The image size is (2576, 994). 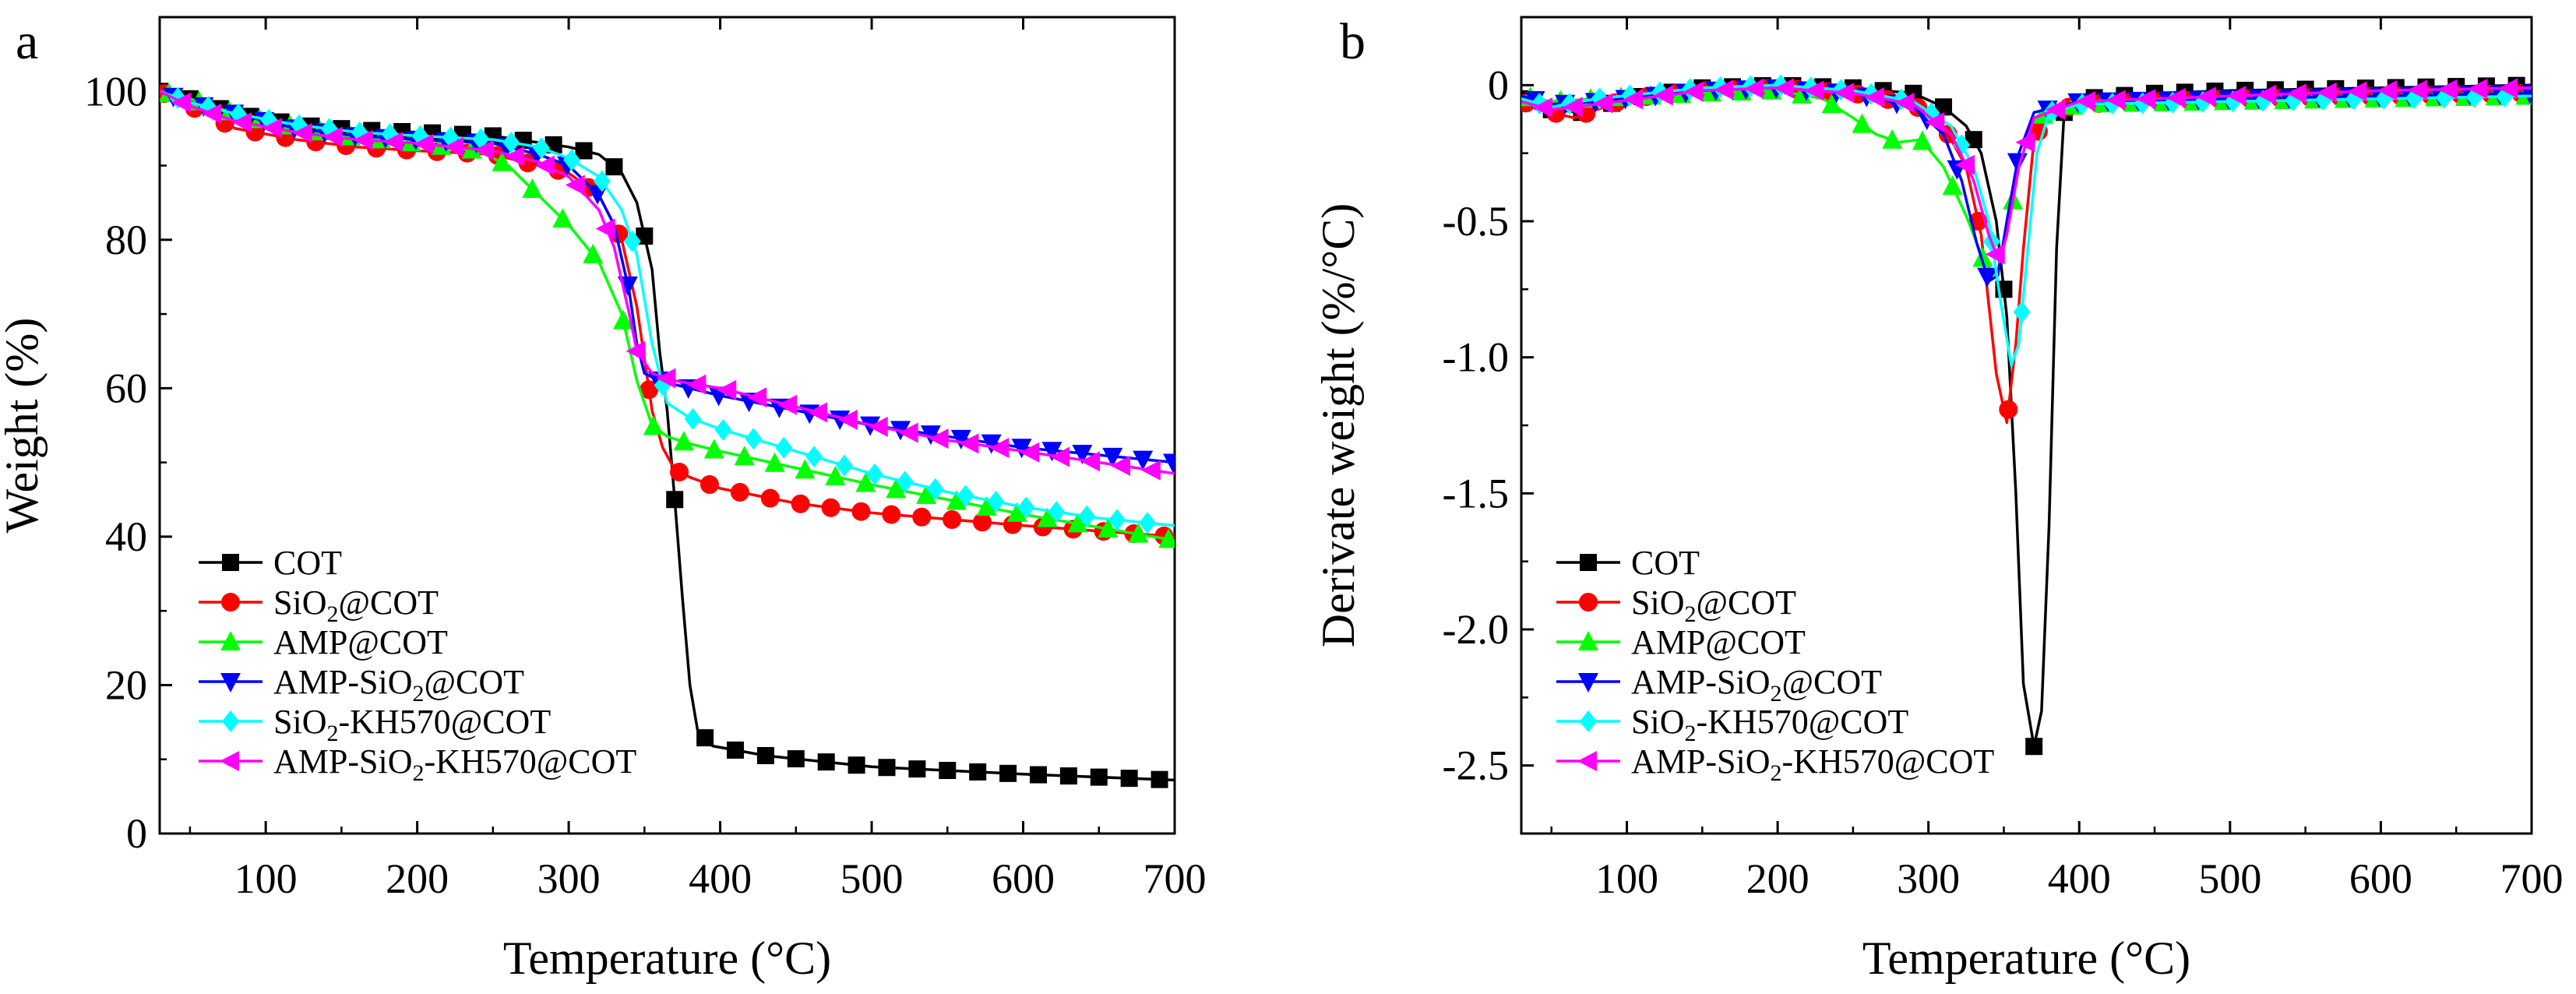 I want to click on series-line, so click(x=2026, y=183).